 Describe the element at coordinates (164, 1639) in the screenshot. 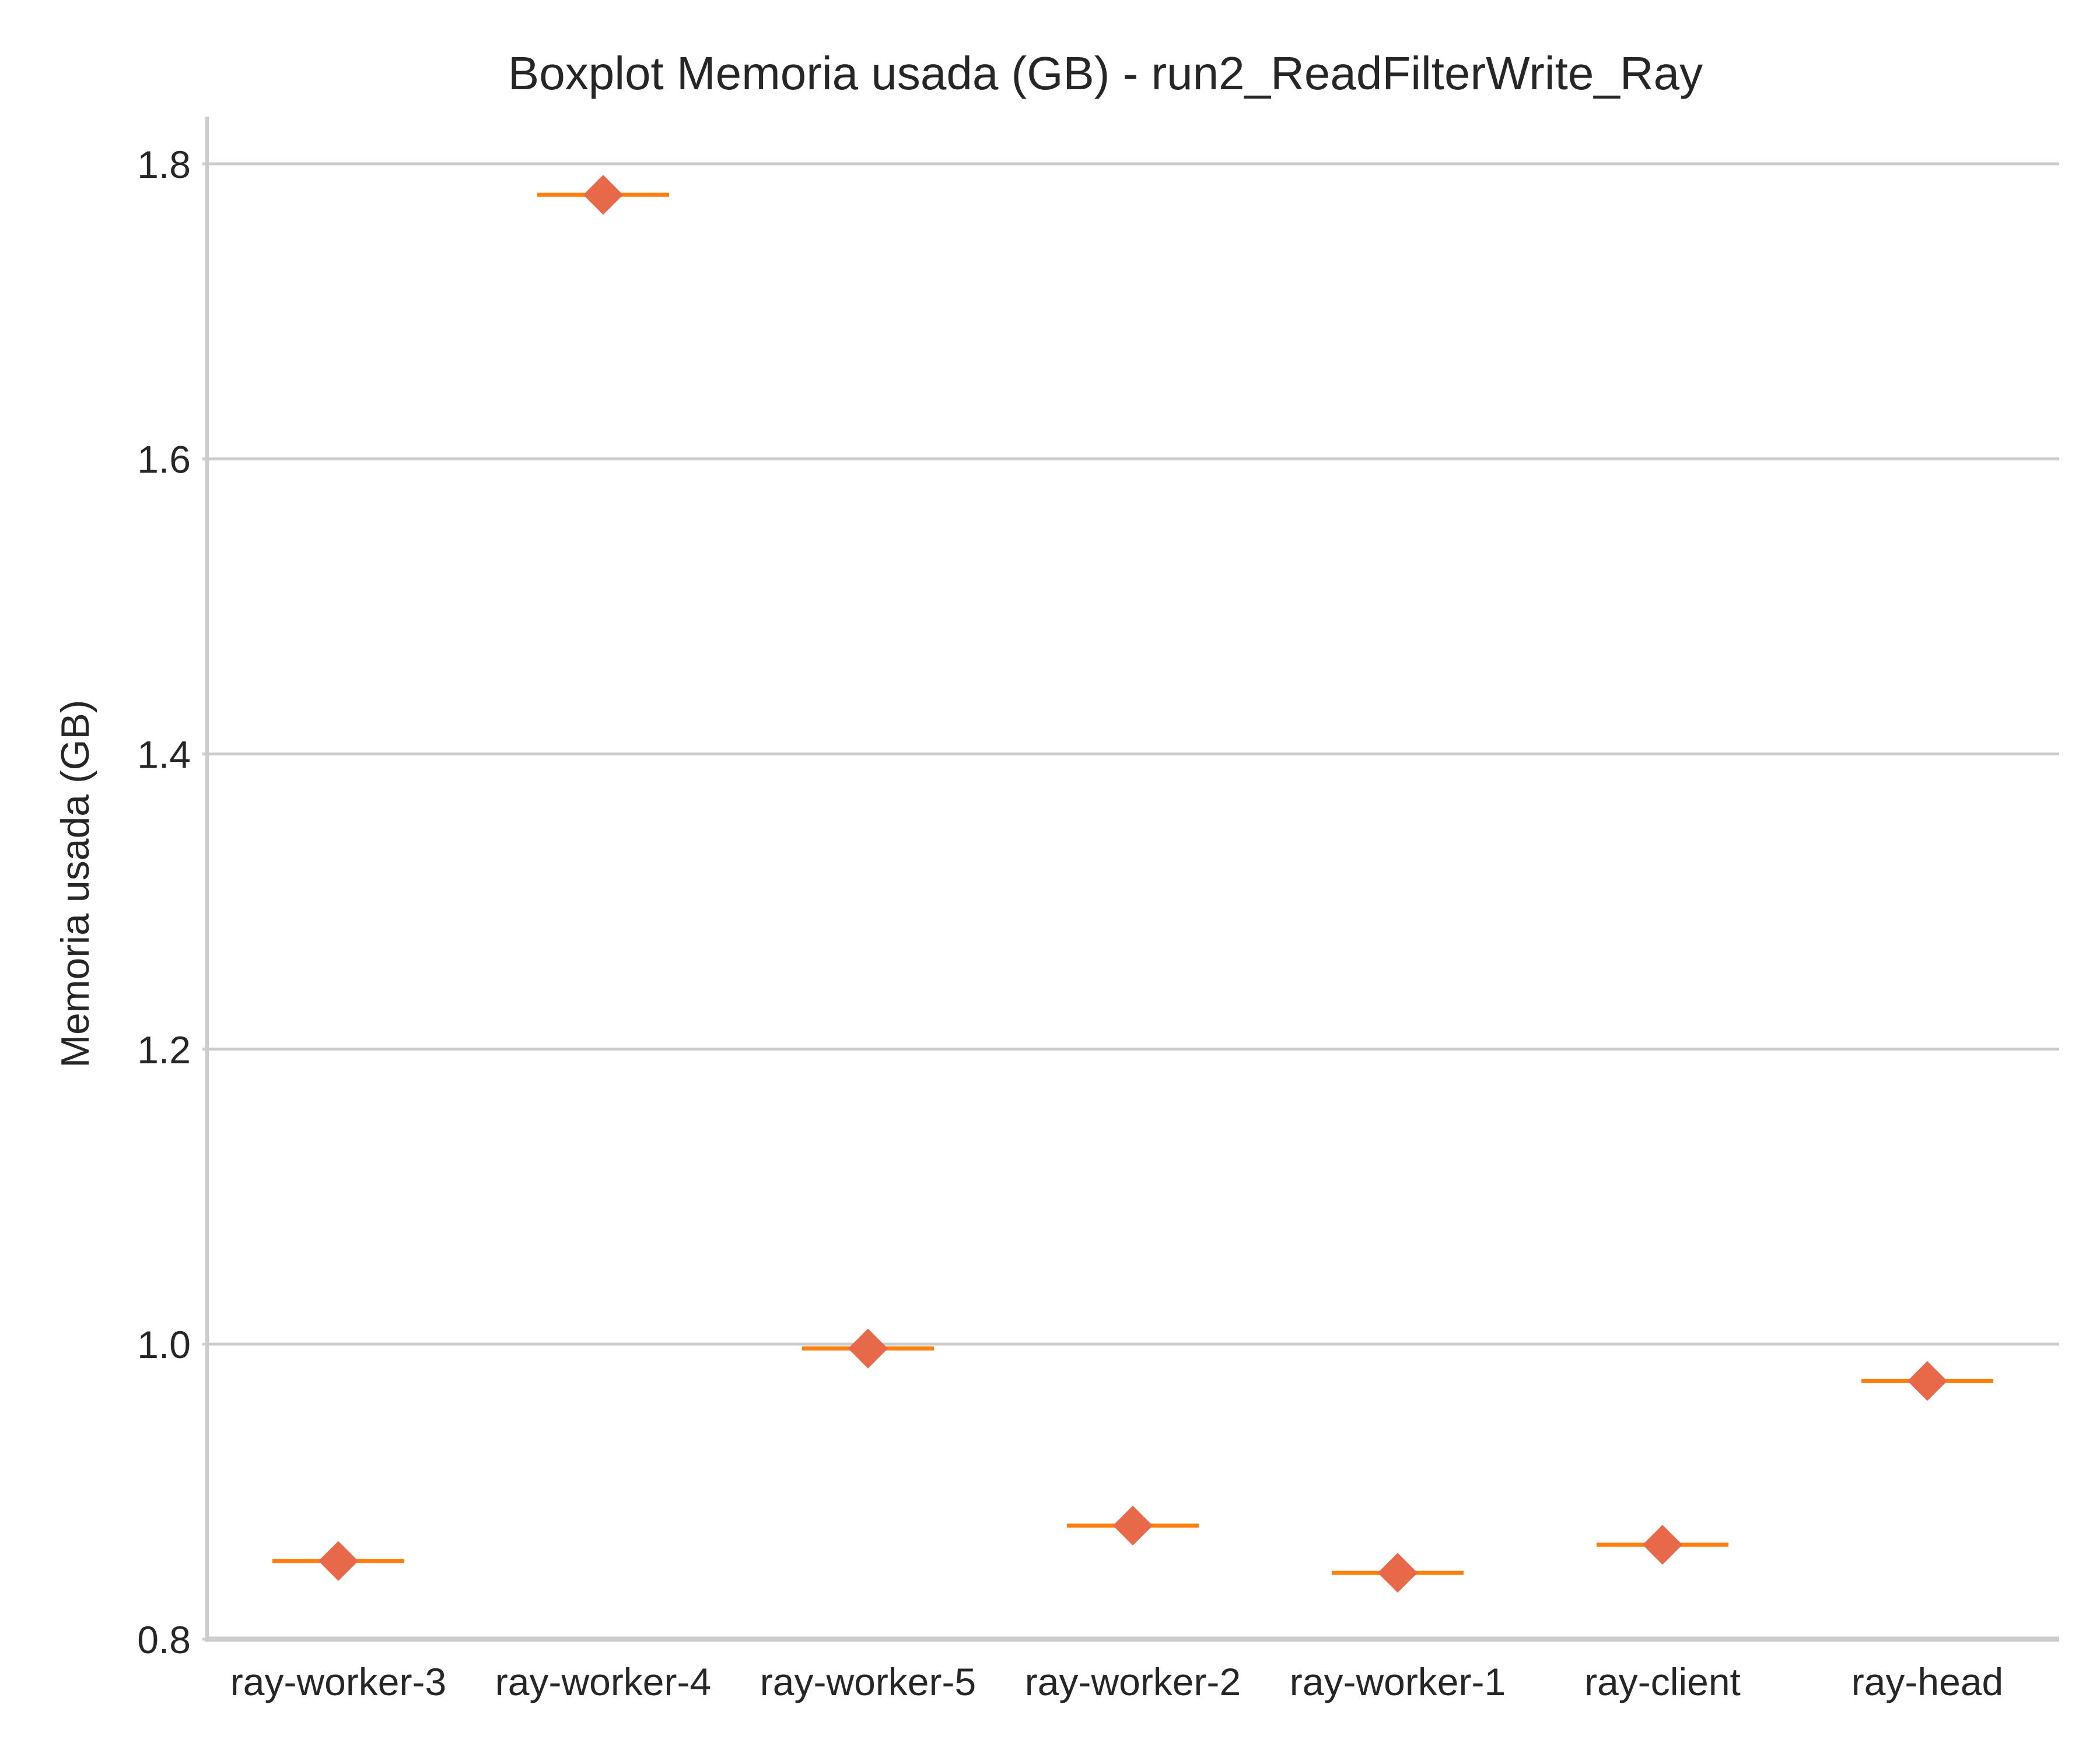

I see `y-tick-label: 0.8` at that location.